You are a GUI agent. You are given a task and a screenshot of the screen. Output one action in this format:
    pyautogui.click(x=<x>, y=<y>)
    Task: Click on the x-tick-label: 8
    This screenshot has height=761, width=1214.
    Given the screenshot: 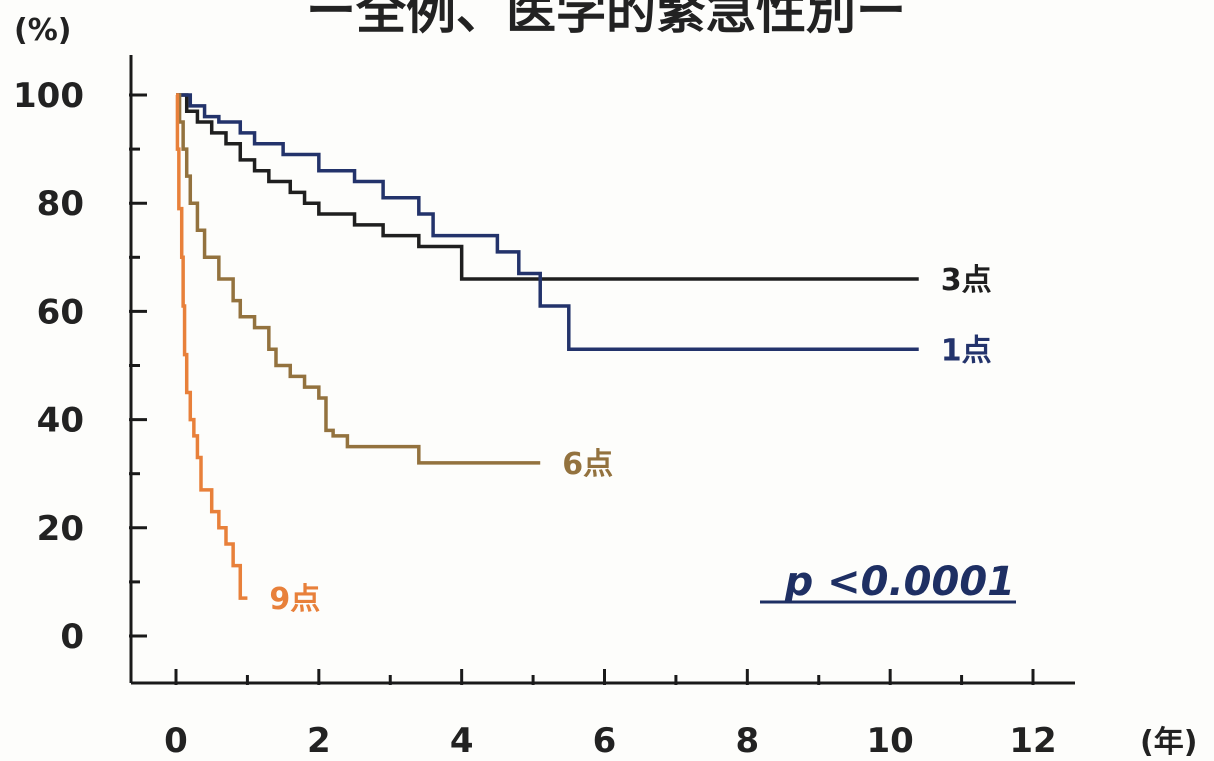 What is the action you would take?
    pyautogui.click(x=747, y=741)
    